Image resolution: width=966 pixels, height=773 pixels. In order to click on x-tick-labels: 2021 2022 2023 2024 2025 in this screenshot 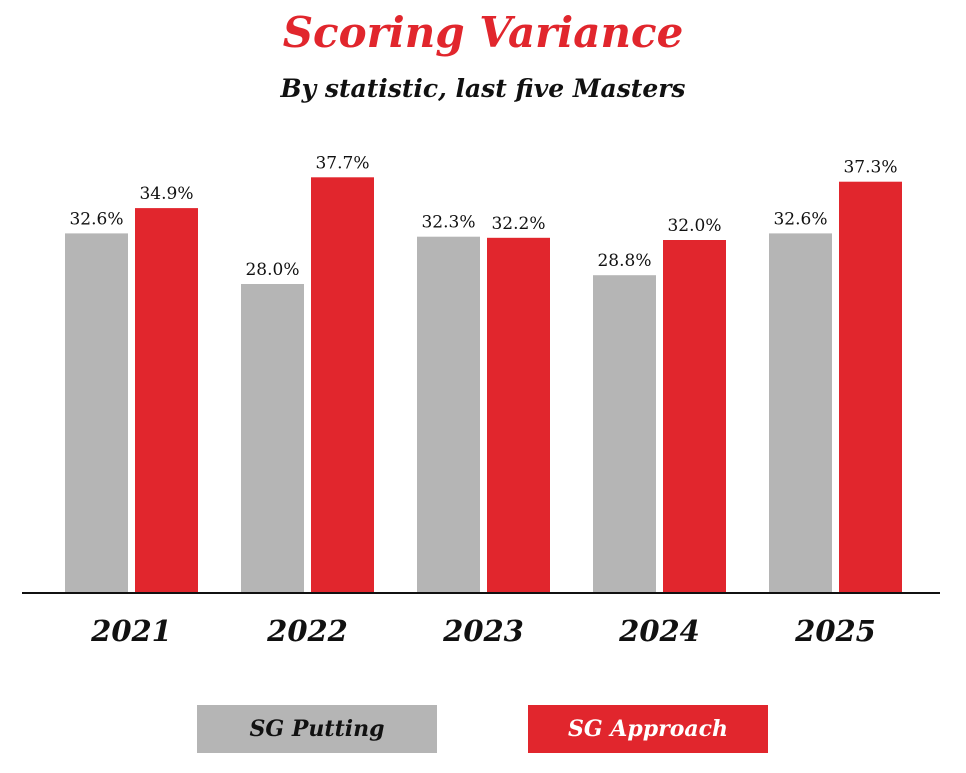, I will do `click(483, 631)`.